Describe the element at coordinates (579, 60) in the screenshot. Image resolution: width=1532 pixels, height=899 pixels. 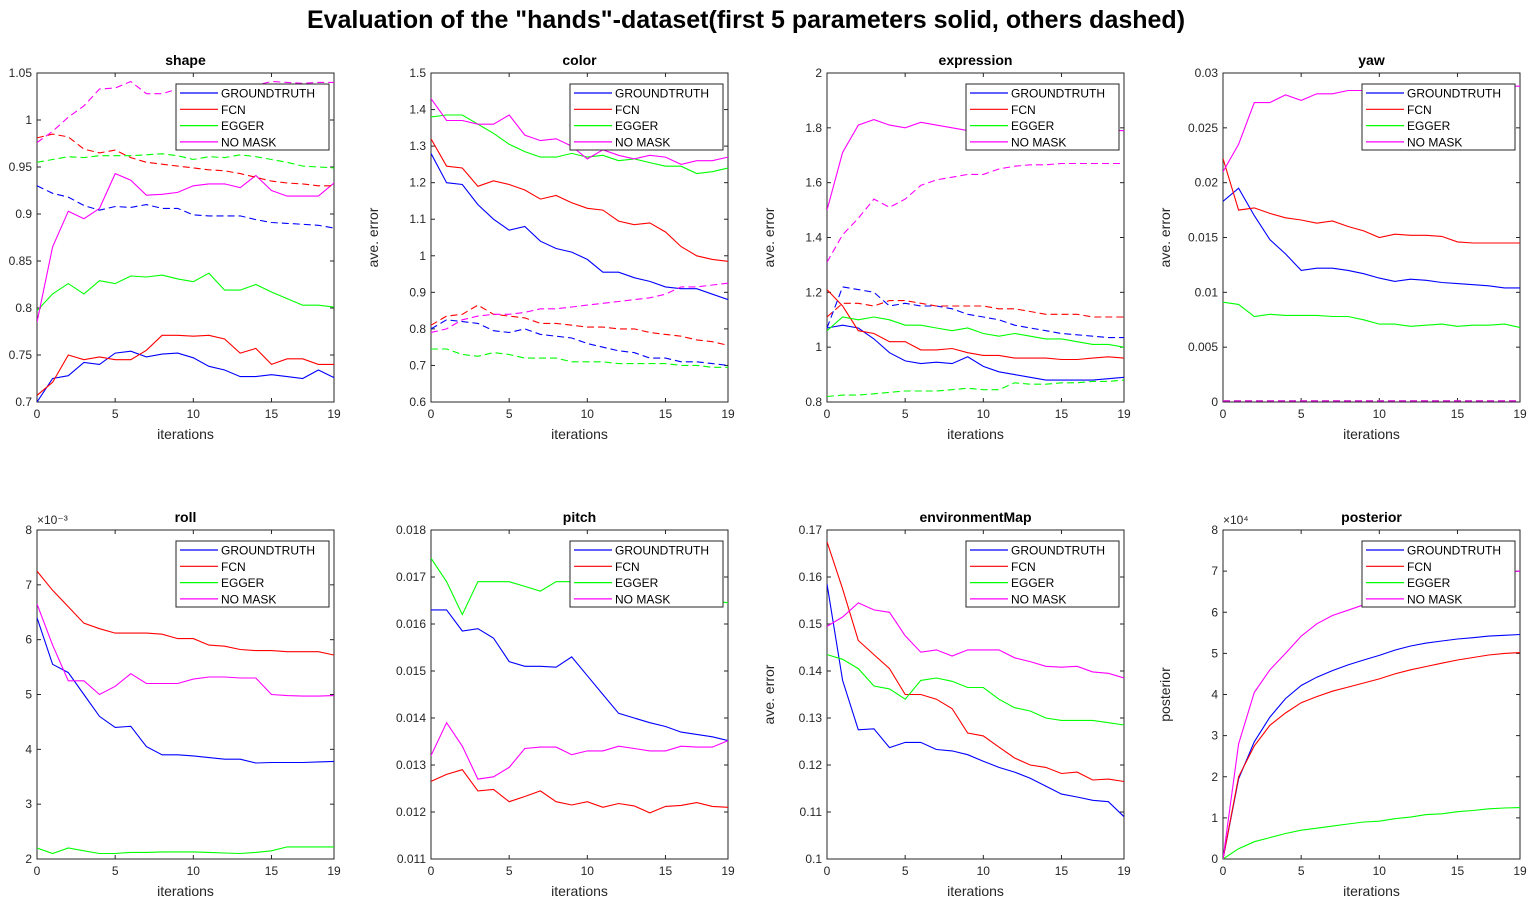
I see `subplot-title: color` at that location.